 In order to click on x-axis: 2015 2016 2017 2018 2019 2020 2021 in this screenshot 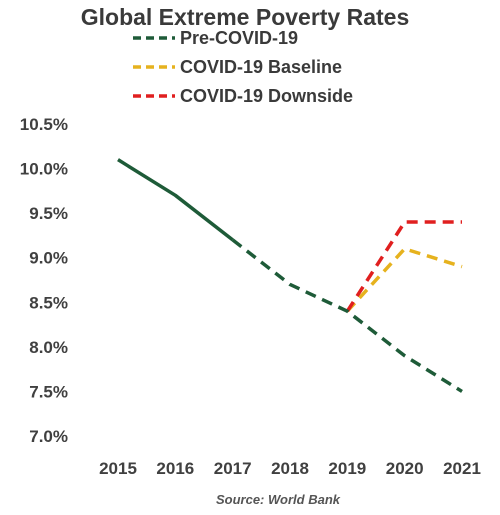, I will do `click(290, 468)`.